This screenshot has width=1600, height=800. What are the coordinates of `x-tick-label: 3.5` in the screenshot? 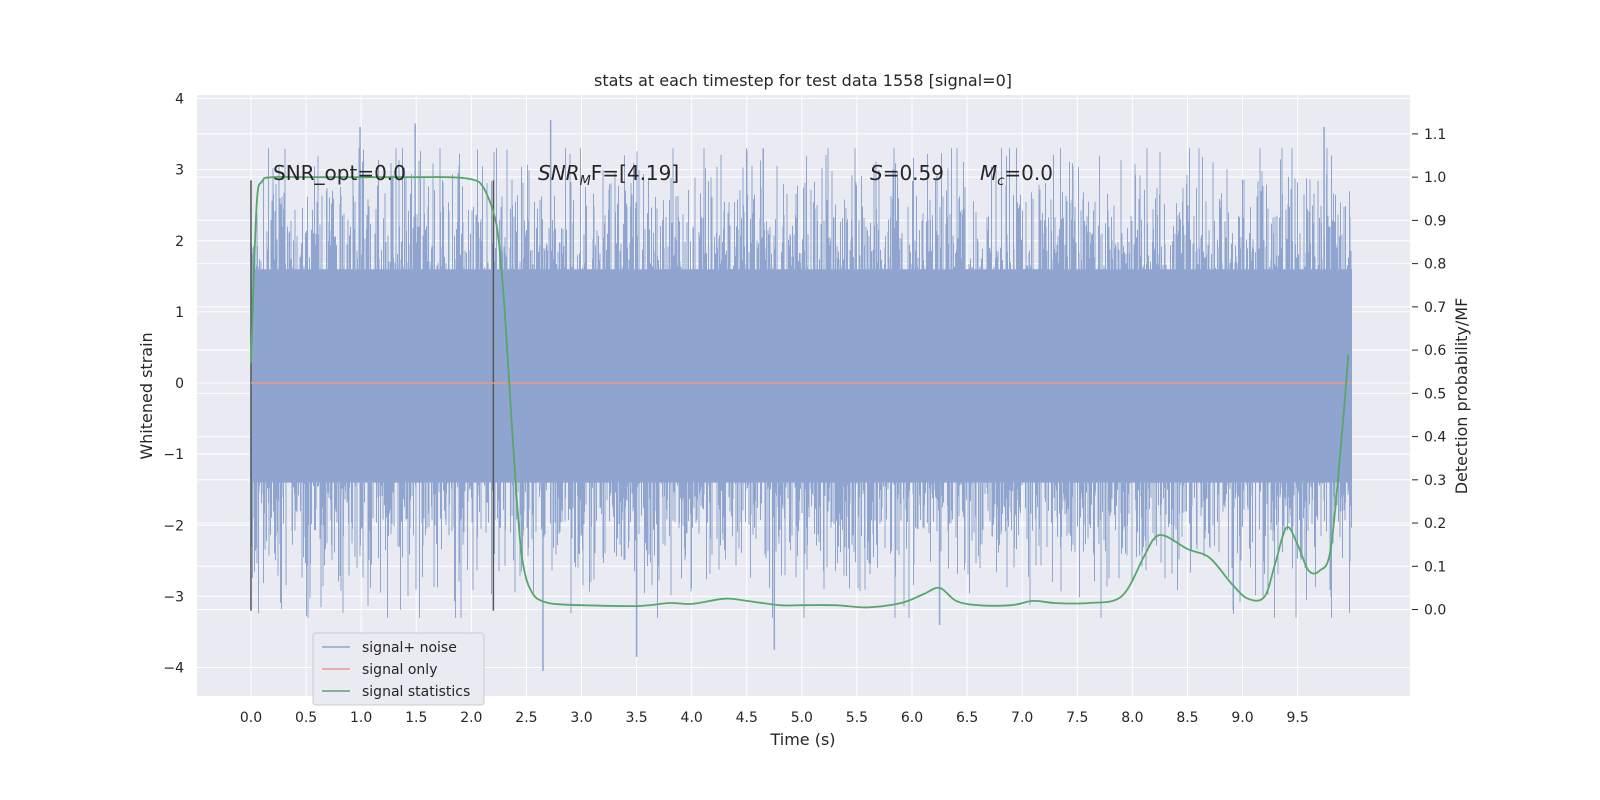 It's located at (636, 718).